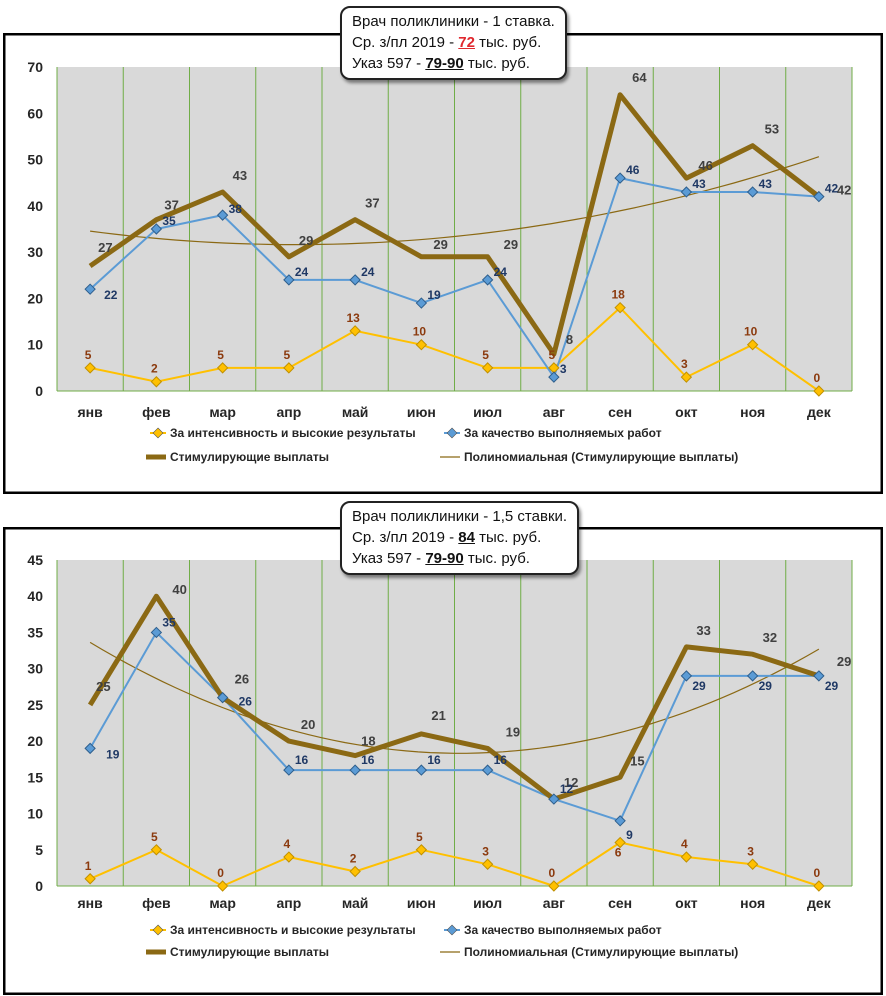 This screenshot has height=996, width=886. What do you see at coordinates (832, 189) in the screenshot?
I see `data-label-quality: 42` at bounding box center [832, 189].